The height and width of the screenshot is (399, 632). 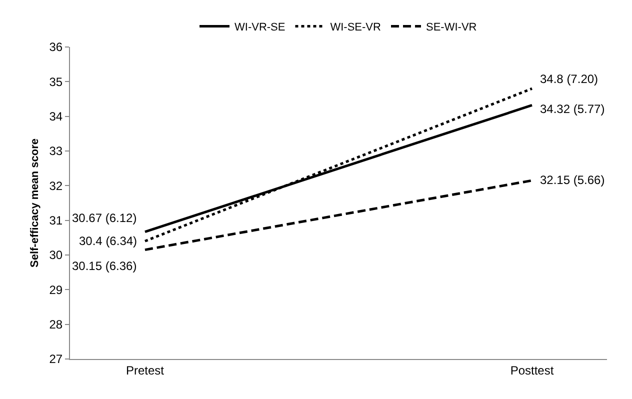 What do you see at coordinates (56, 117) in the screenshot?
I see `y-tick-label: 34` at bounding box center [56, 117].